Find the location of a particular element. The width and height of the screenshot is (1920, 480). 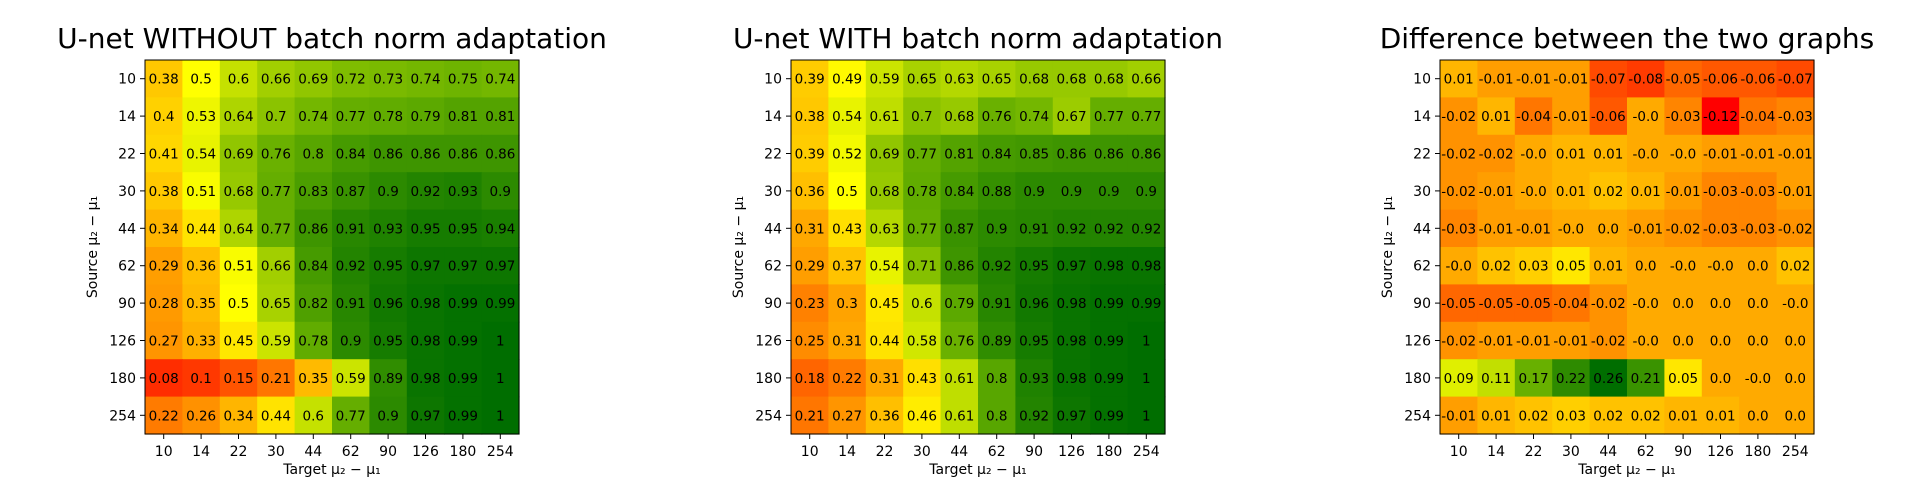

cell-value-label: 0.1 is located at coordinates (200, 379).